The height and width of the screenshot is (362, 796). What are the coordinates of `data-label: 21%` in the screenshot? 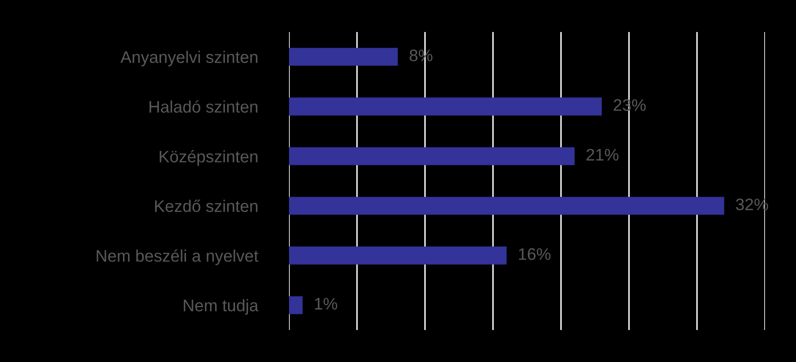 It's located at (602, 154).